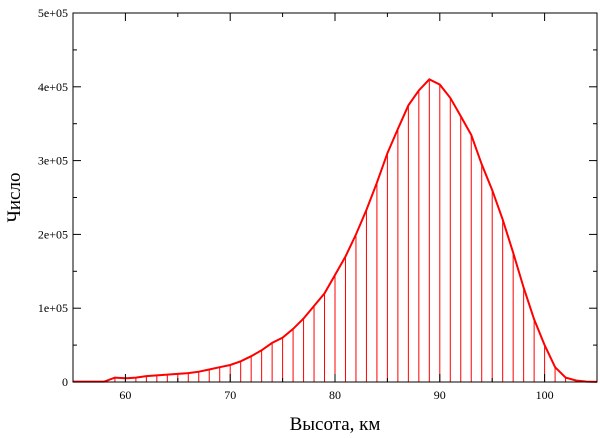 Image resolution: width=600 pixels, height=438 pixels. Describe the element at coordinates (335, 424) in the screenshot. I see `x-axis-title: Высота, км` at that location.